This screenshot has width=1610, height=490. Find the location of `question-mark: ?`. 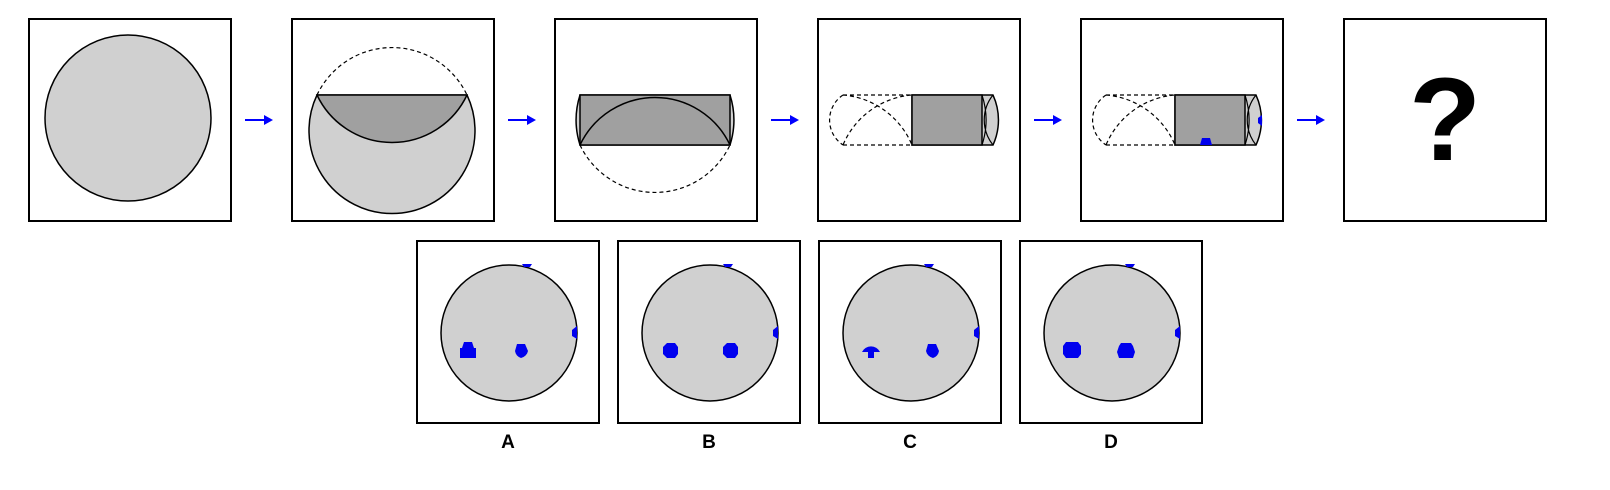

question-mark: ? is located at coordinates (1445, 120).